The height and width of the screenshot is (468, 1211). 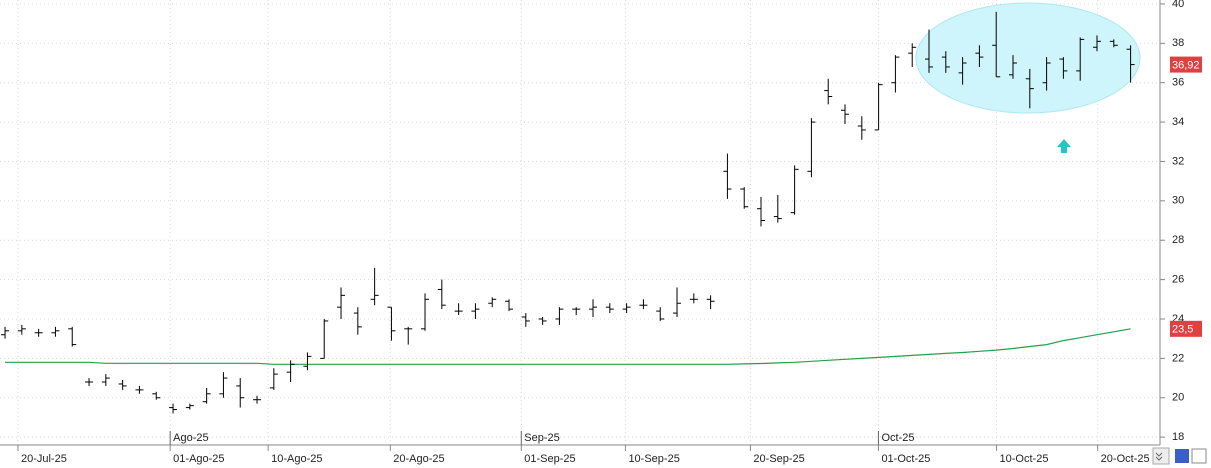 I want to click on save-button, so click(x=1182, y=456).